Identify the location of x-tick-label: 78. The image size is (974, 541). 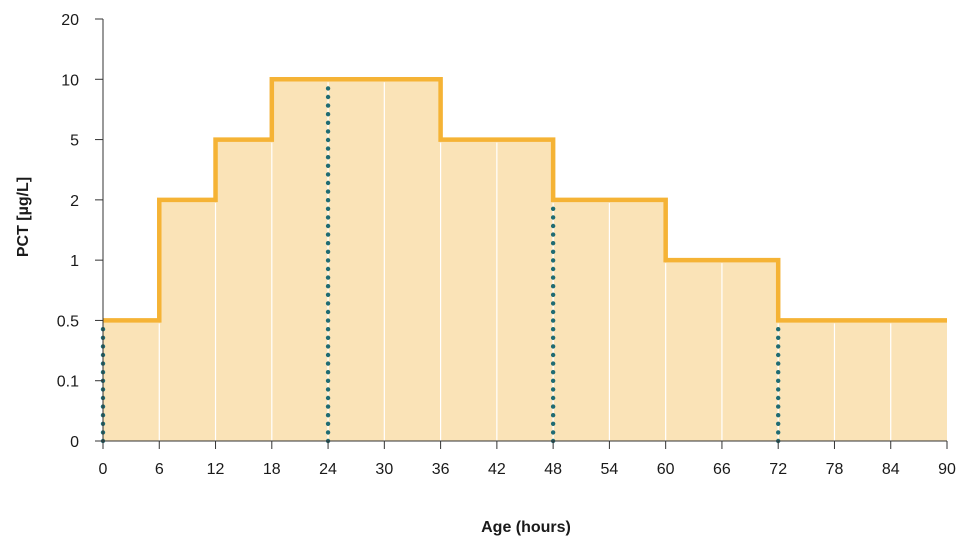
(835, 469).